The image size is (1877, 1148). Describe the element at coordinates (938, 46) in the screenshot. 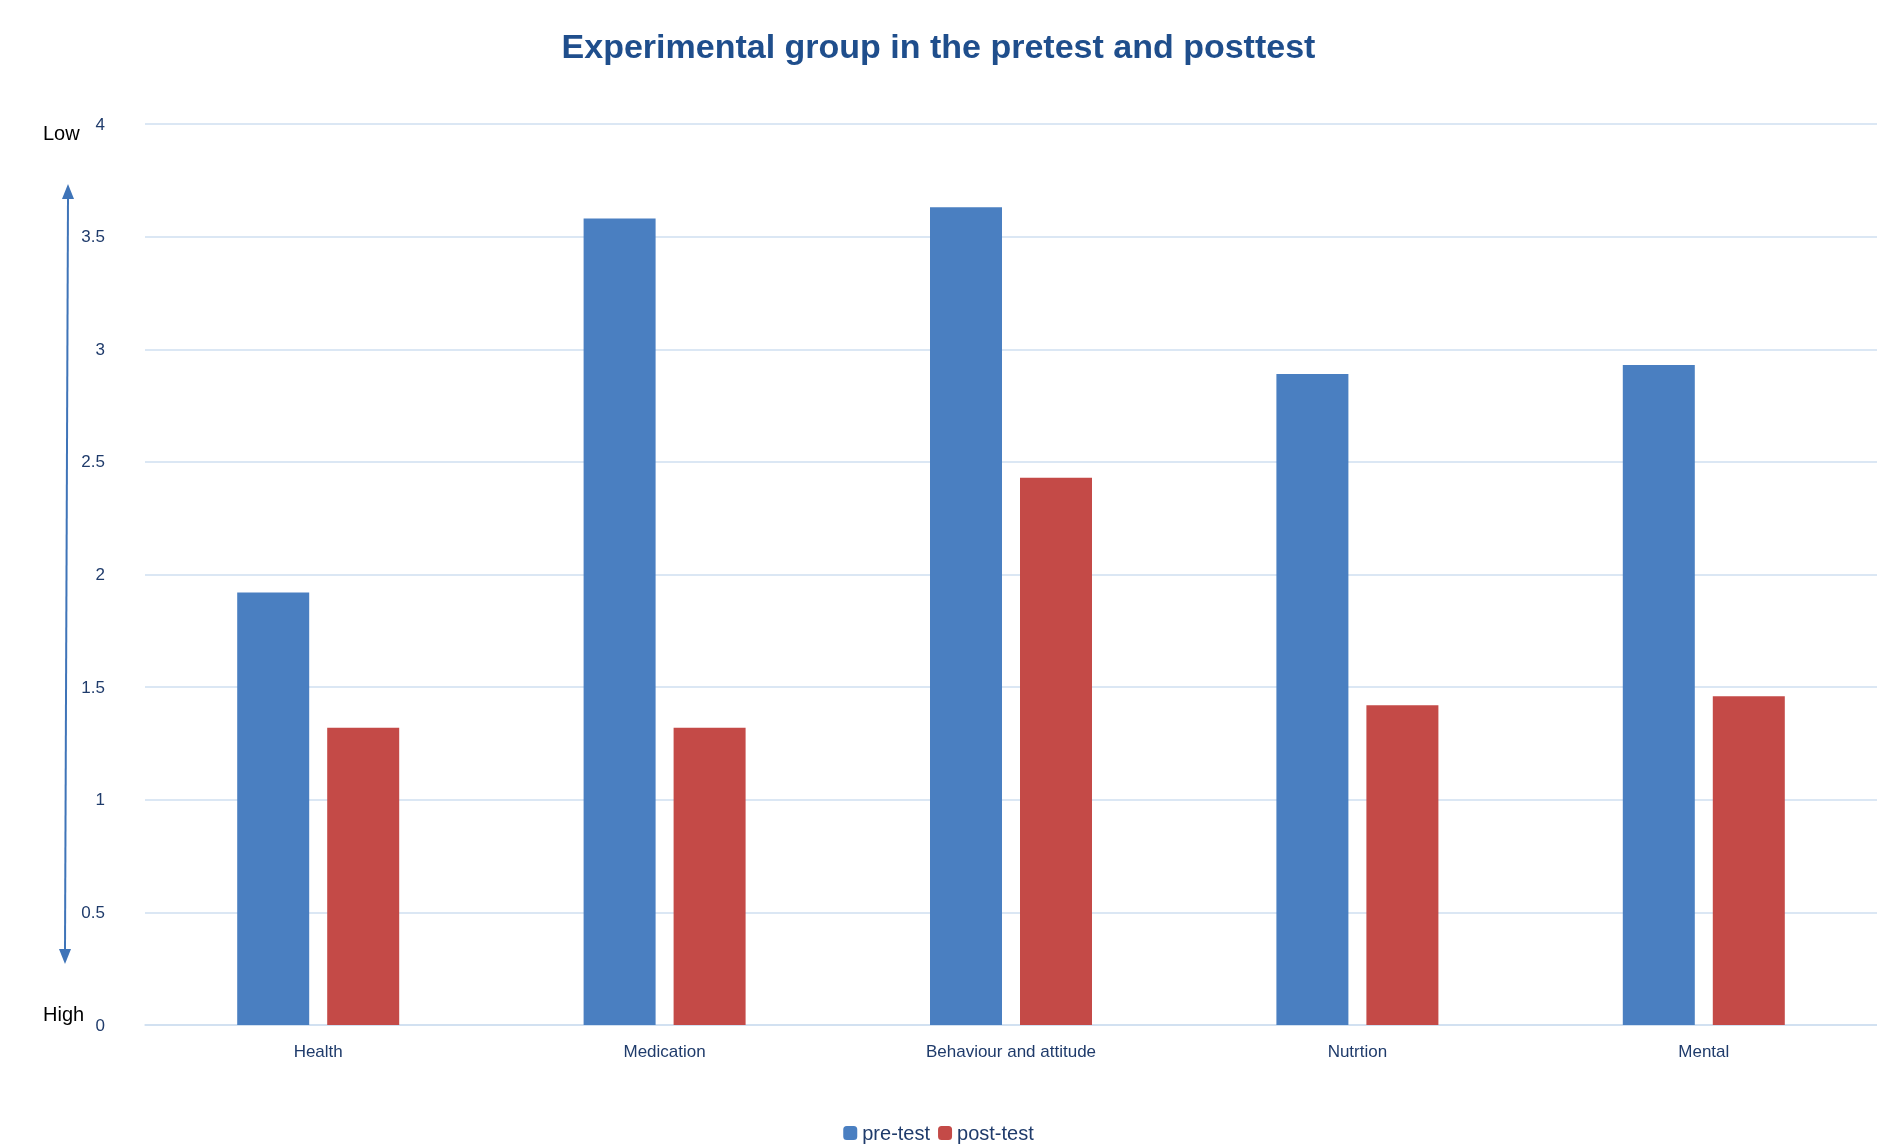

I see `chart-title: Experimental group in the pretest and posttest` at that location.